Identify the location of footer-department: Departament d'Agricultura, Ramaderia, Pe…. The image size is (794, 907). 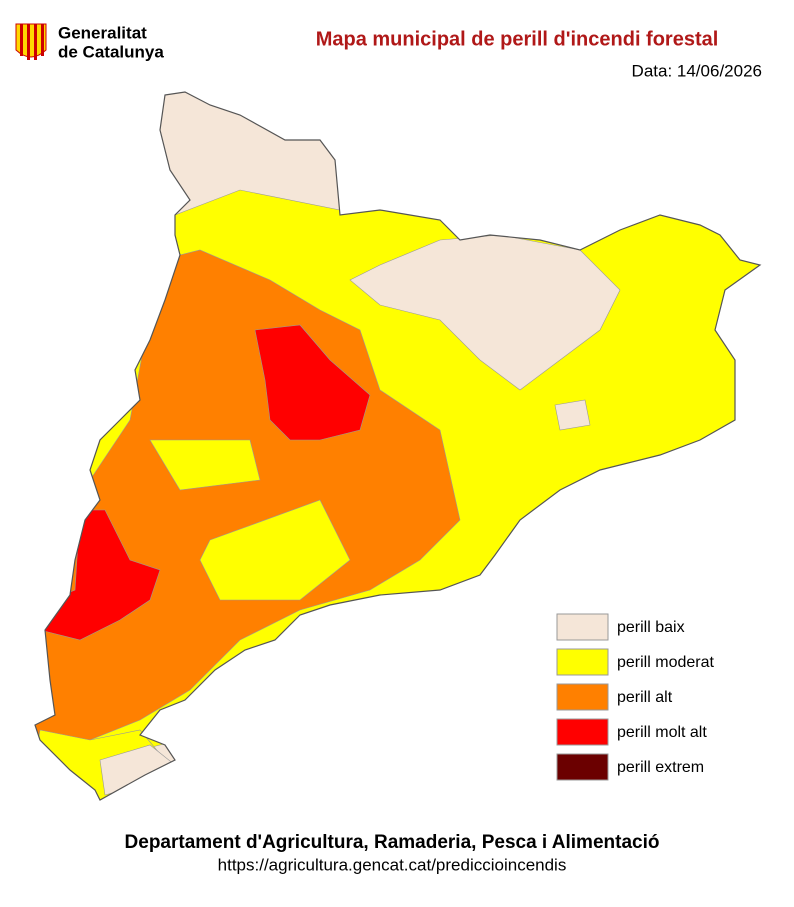
(392, 842).